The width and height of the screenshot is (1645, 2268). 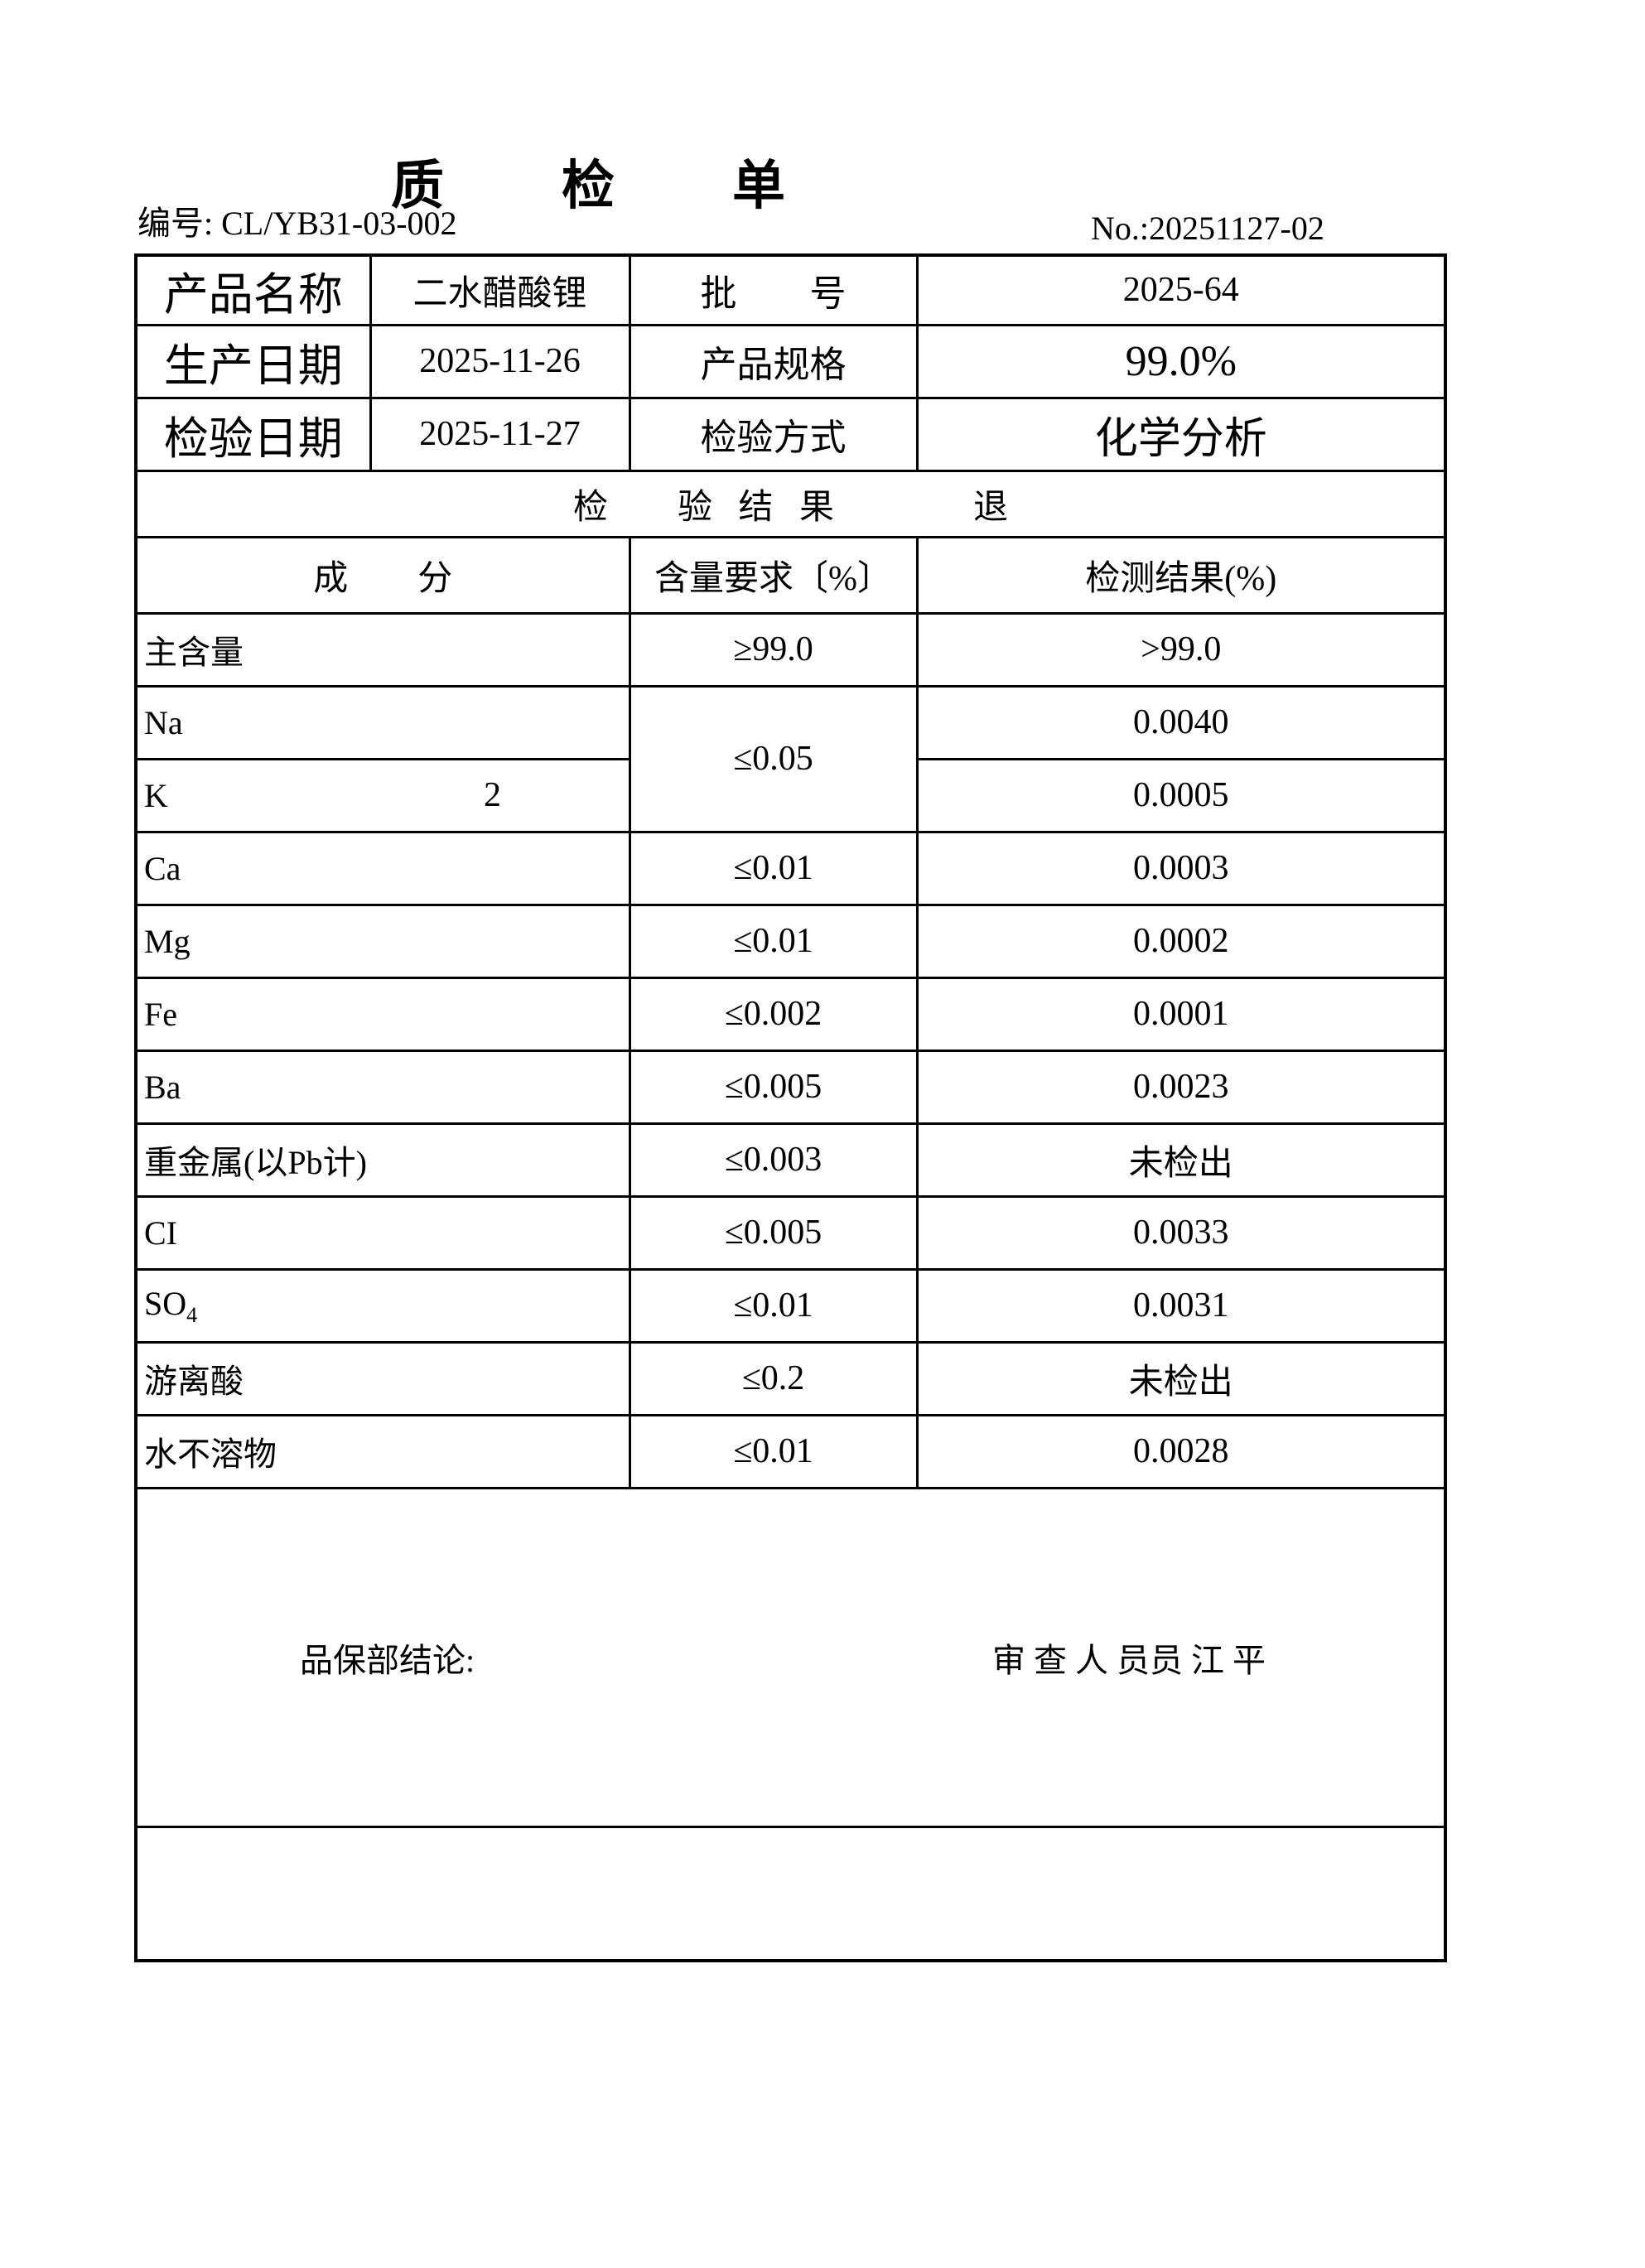 I want to click on component-row-k: K 2 0.0005, so click(x=790, y=795).